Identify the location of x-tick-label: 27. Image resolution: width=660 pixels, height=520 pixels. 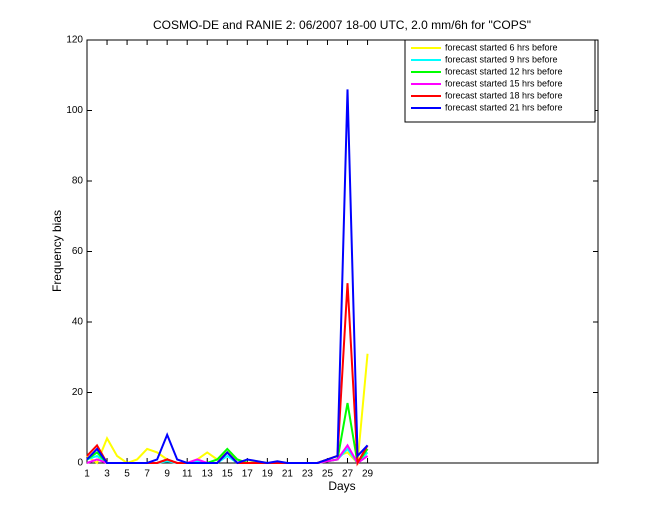
(348, 474).